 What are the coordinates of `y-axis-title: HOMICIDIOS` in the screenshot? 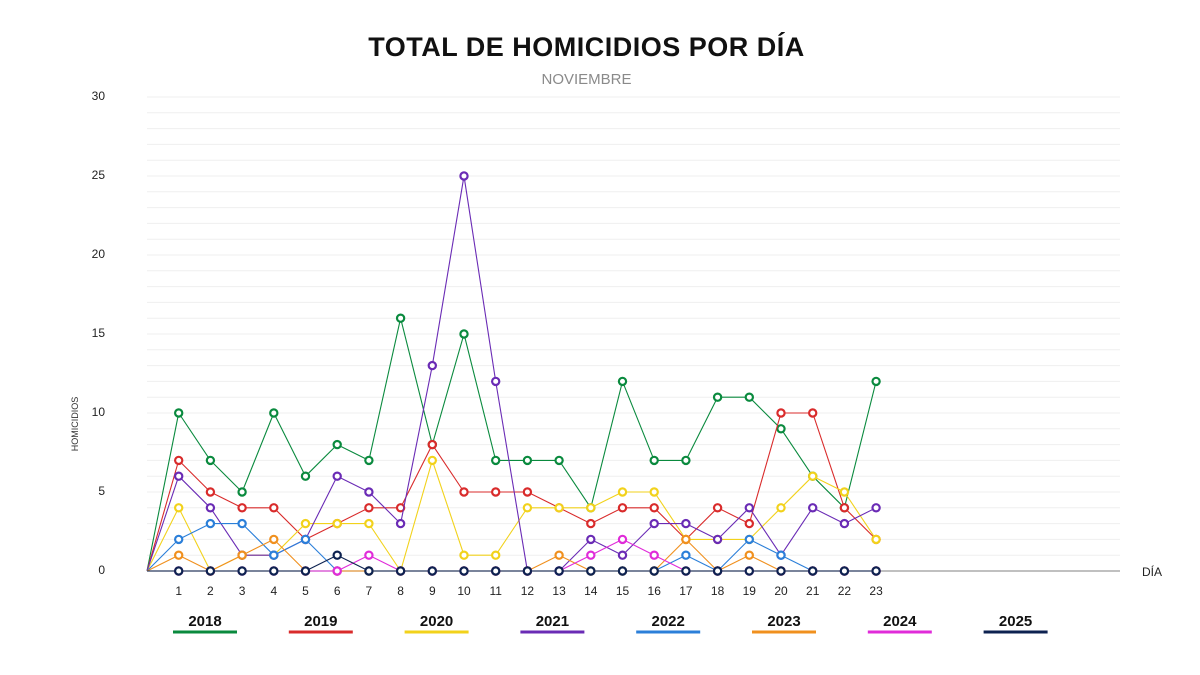 It's located at (75, 424).